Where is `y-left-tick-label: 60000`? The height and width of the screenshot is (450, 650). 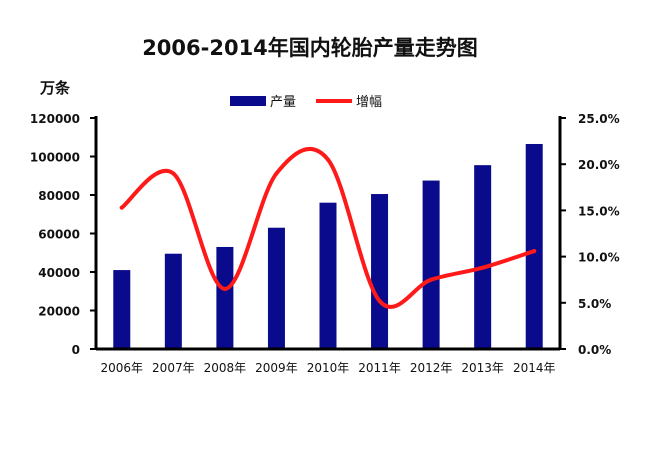 y-left-tick-label: 60000 is located at coordinates (59, 235).